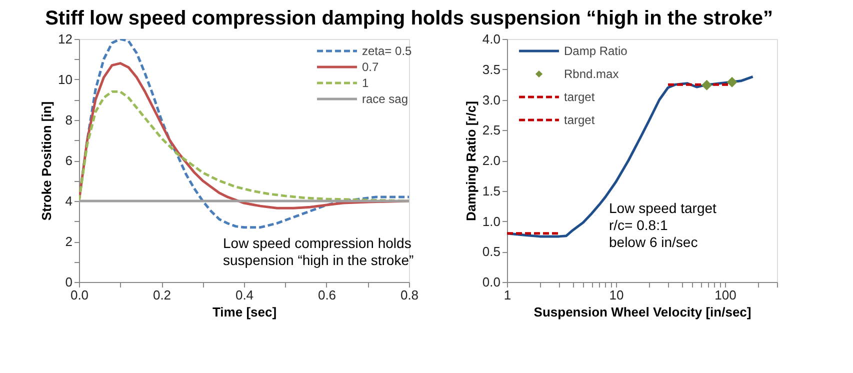 The image size is (853, 373). What do you see at coordinates (491, 130) in the screenshot?
I see `y-tick-label: 2.5` at bounding box center [491, 130].